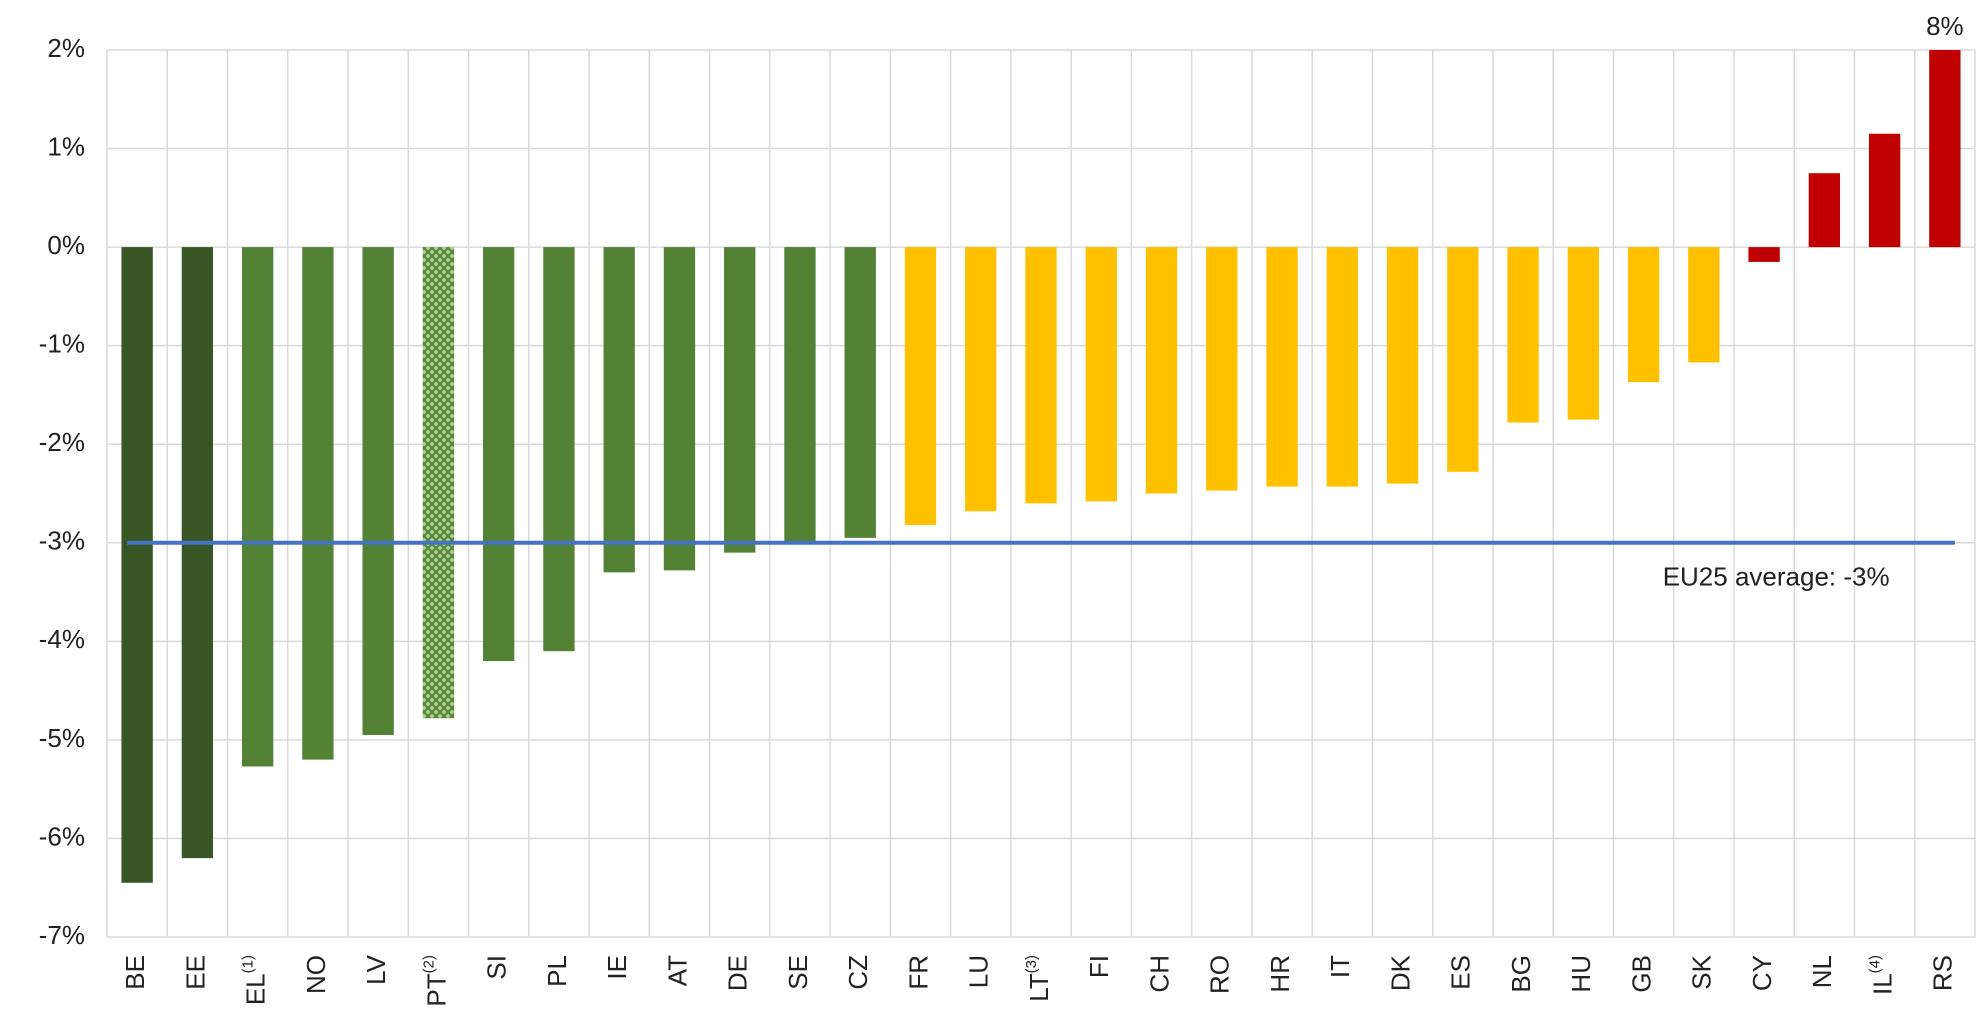 This screenshot has width=1980, height=1027. What do you see at coordinates (1280, 974) in the screenshot?
I see `x-tick-label: HR` at bounding box center [1280, 974].